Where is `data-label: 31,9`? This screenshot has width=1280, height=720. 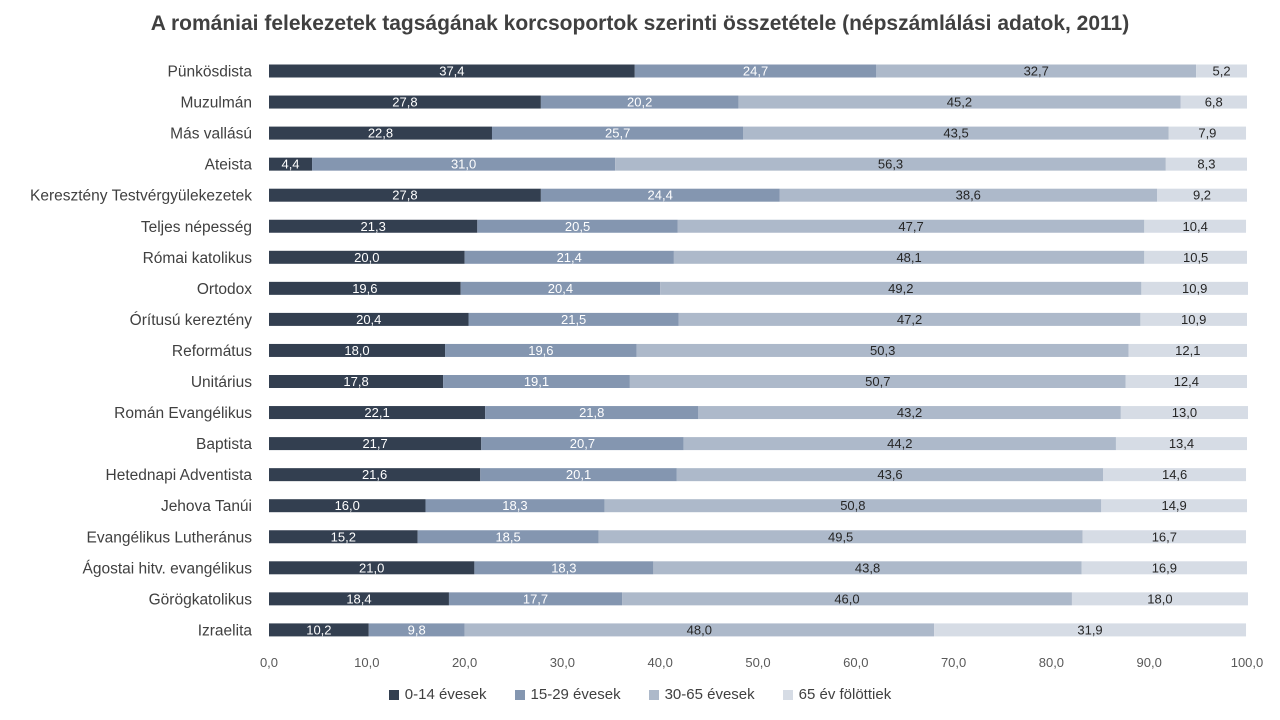 data-label: 31,9 is located at coordinates (1089, 629).